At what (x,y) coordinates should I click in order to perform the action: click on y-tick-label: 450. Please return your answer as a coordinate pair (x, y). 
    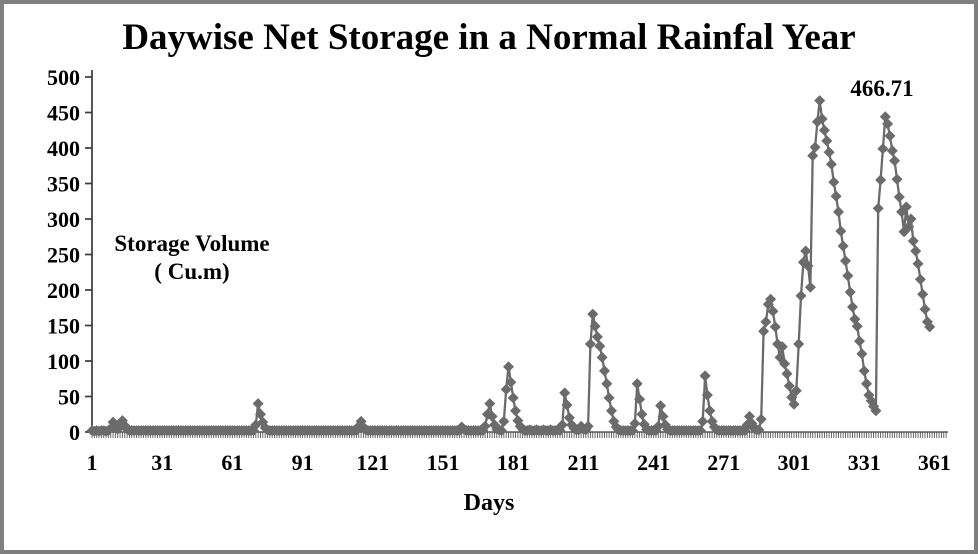
    Looking at the image, I should click on (63, 113).